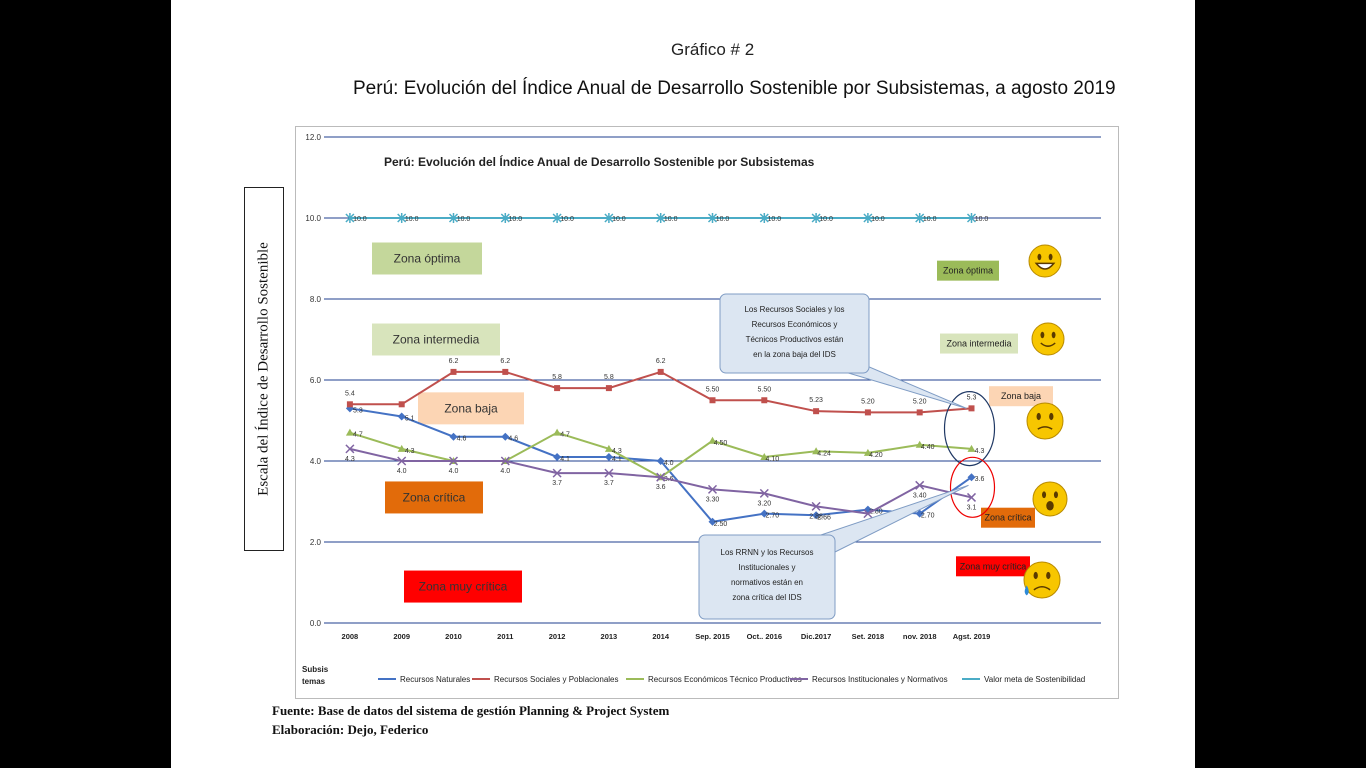 Image resolution: width=1366 pixels, height=768 pixels. Describe the element at coordinates (767, 567) in the screenshot. I see `callout-text: Institucionales y` at that location.